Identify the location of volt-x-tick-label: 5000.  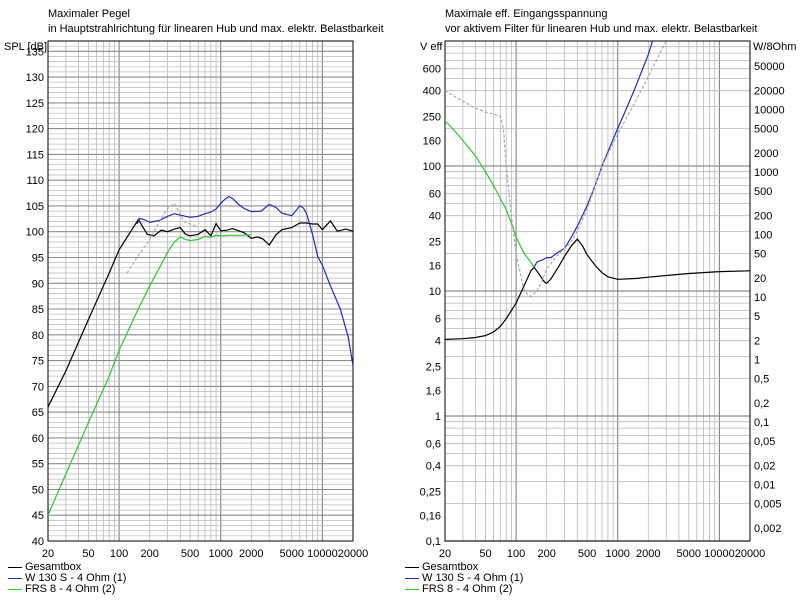
(689, 554).